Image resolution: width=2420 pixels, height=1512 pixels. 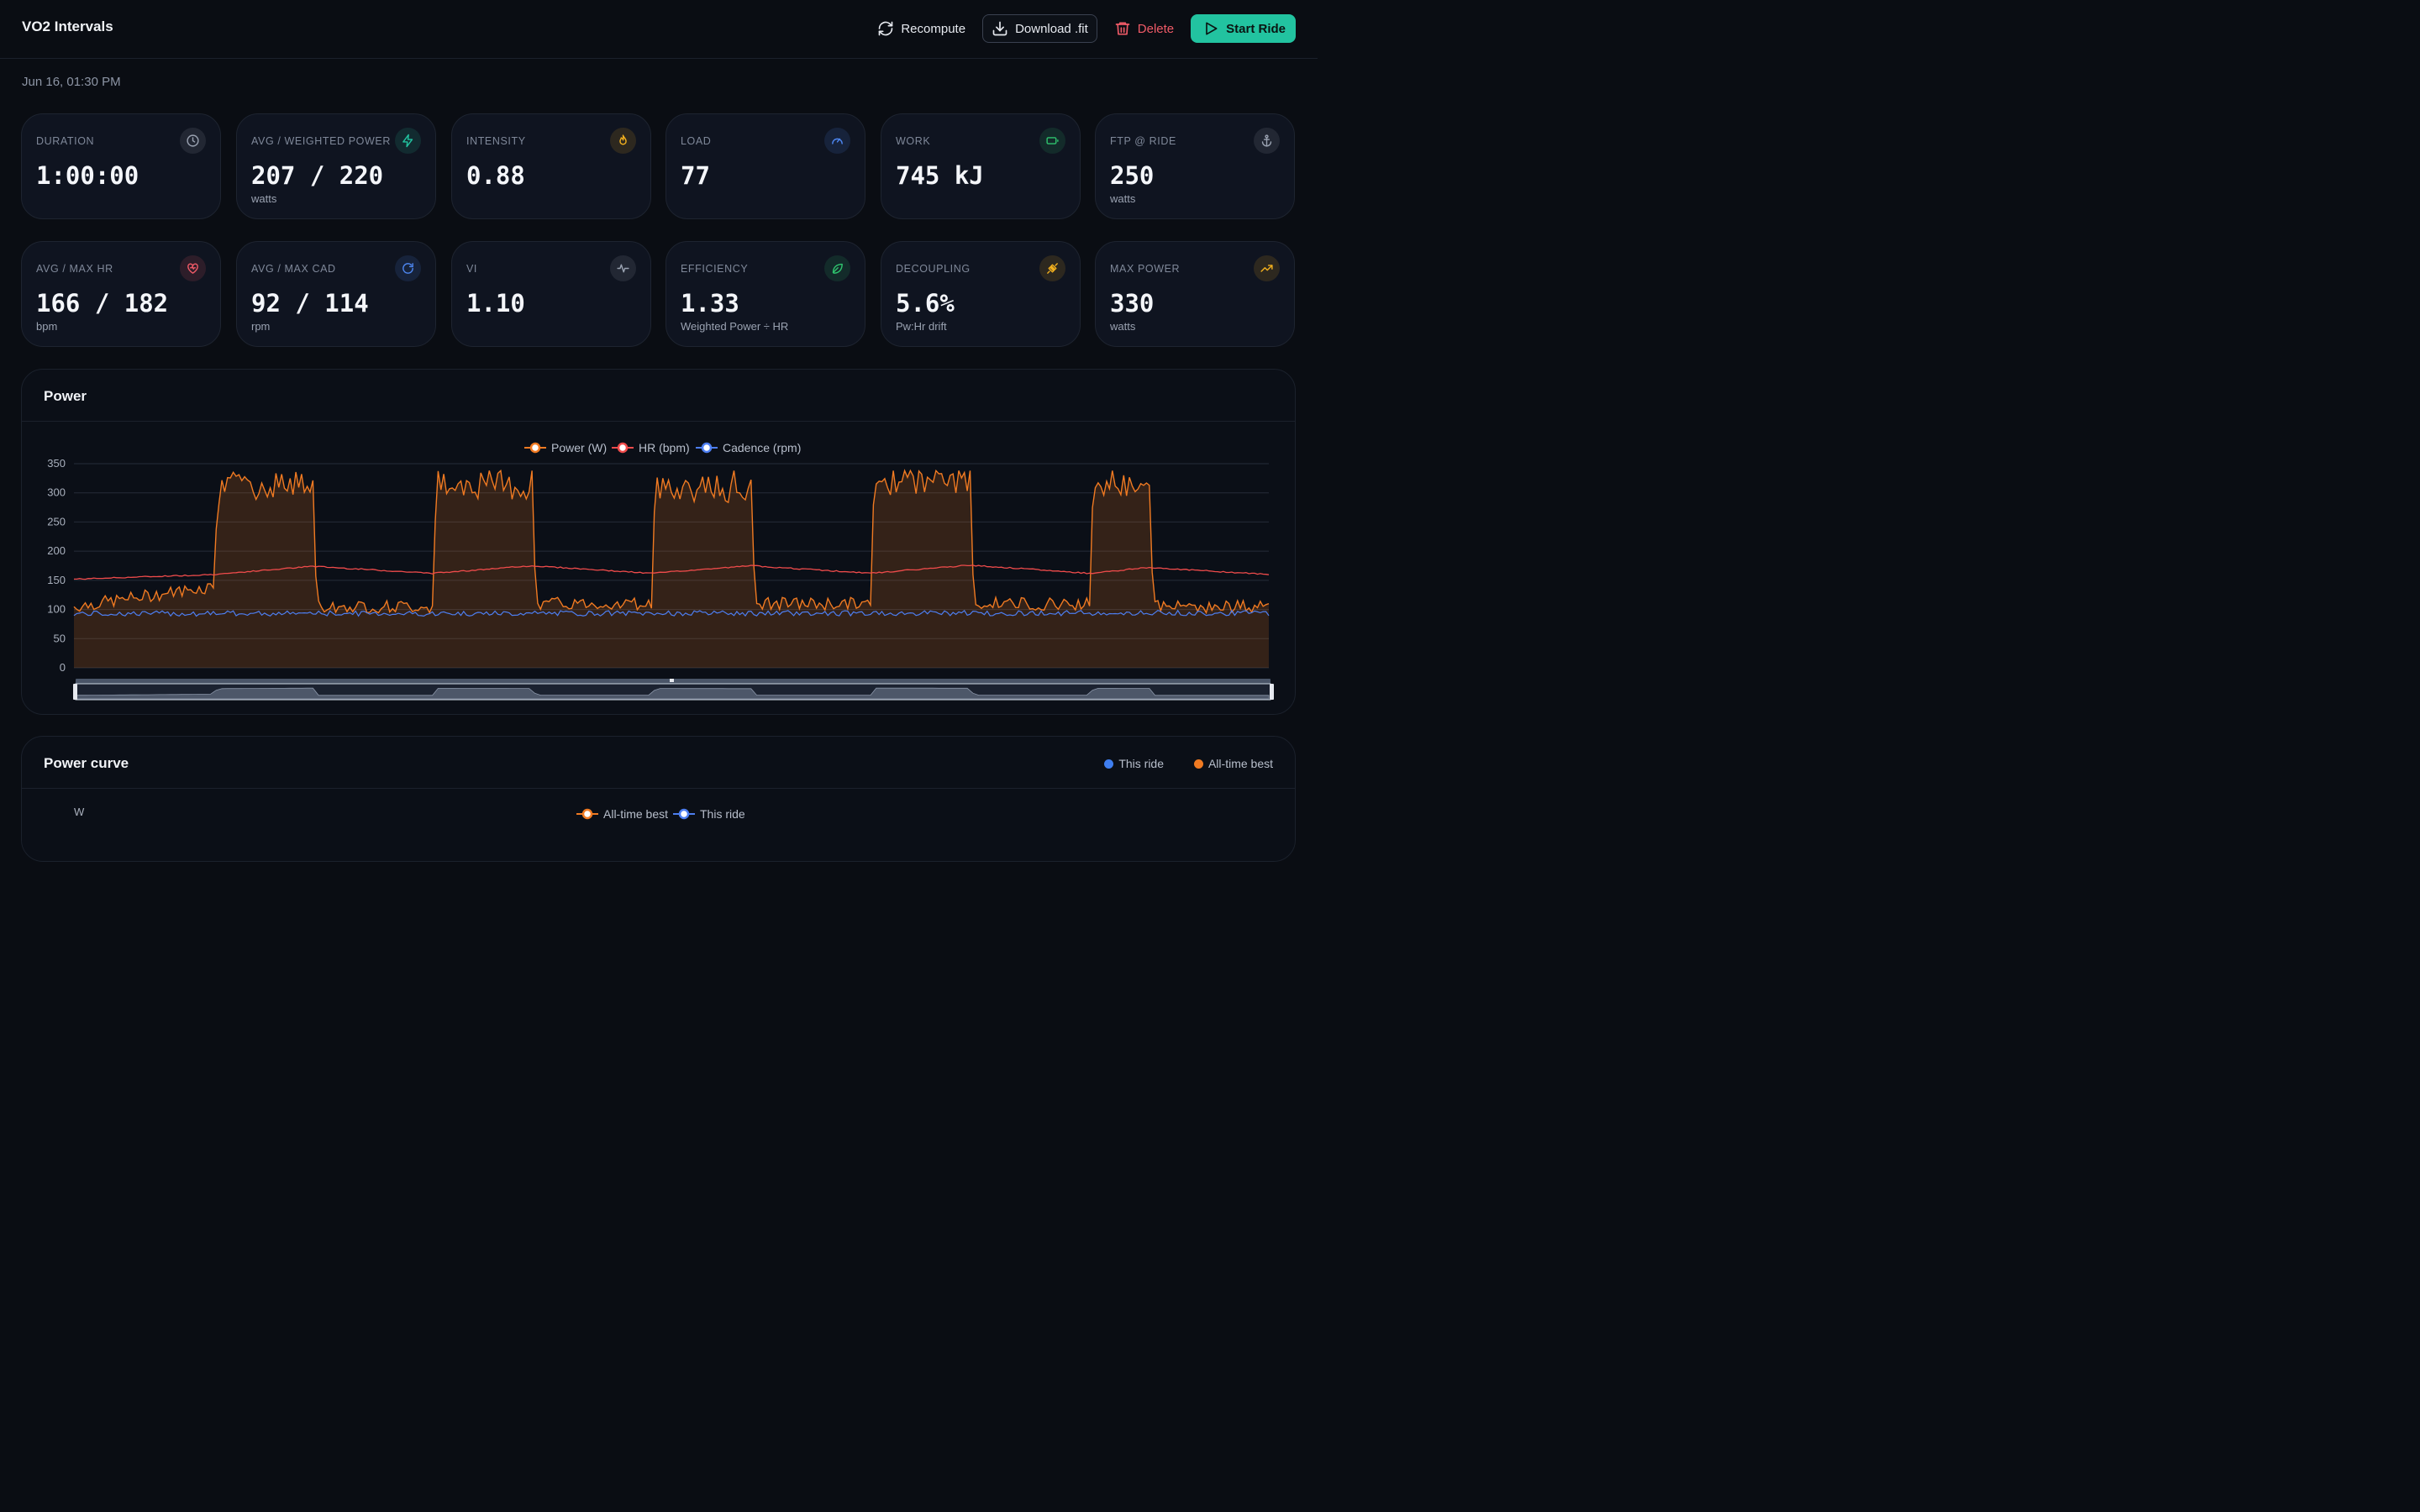 What do you see at coordinates (696, 141) in the screenshot?
I see `stat-label: LOAD` at bounding box center [696, 141].